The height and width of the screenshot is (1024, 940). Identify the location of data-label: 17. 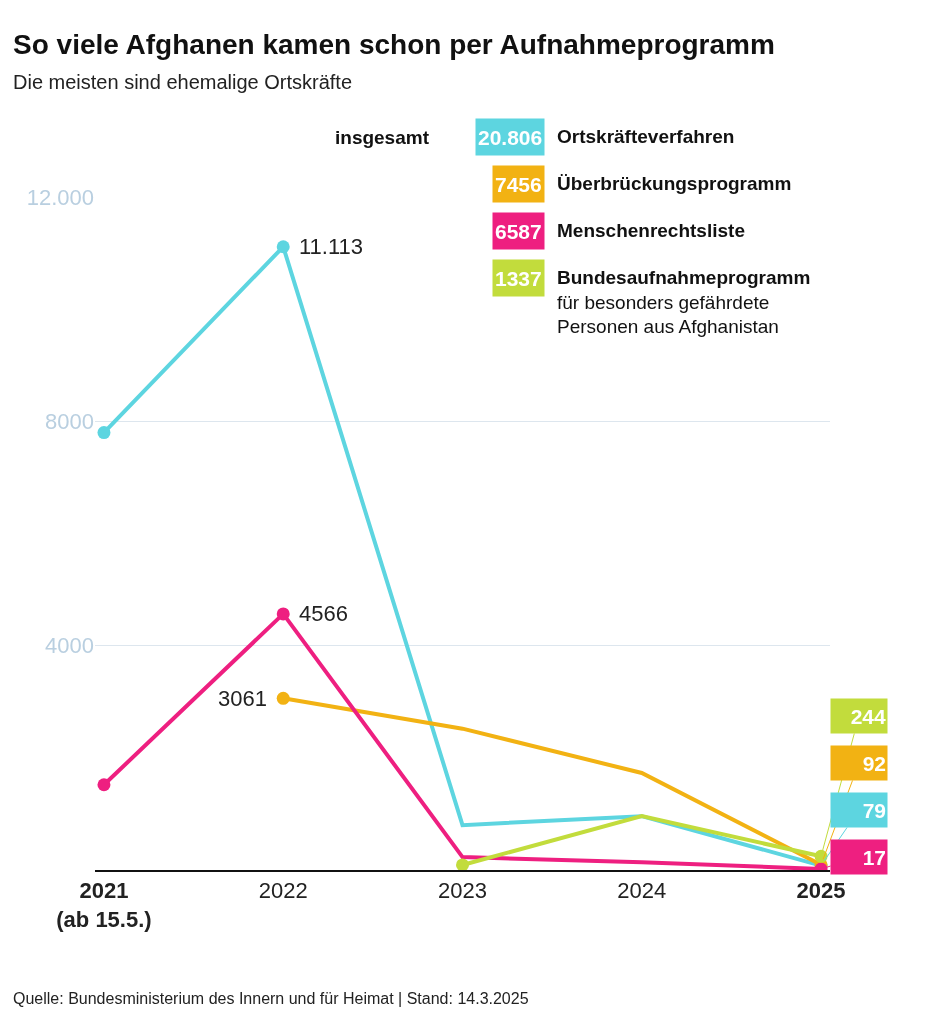
(874, 857).